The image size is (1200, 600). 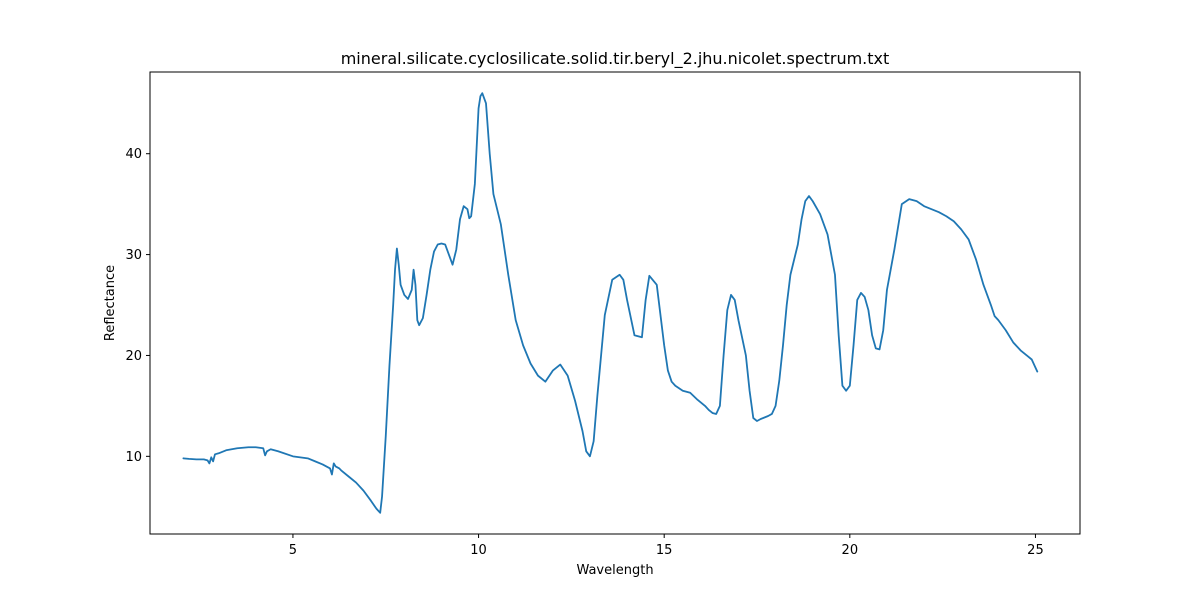 I want to click on y-tick-label: 30, so click(x=133, y=255).